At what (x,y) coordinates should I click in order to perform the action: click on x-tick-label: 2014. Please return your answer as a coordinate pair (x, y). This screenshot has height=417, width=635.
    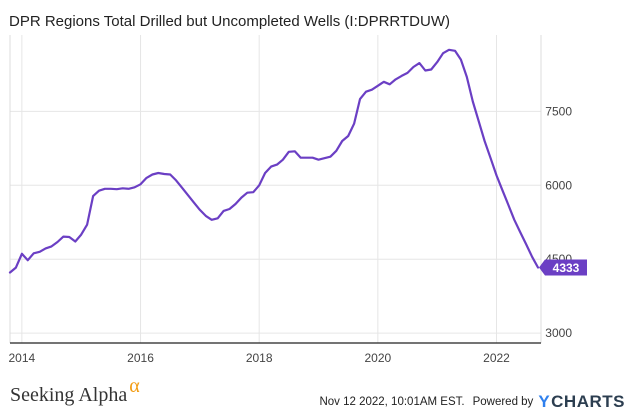
    Looking at the image, I should click on (22, 358).